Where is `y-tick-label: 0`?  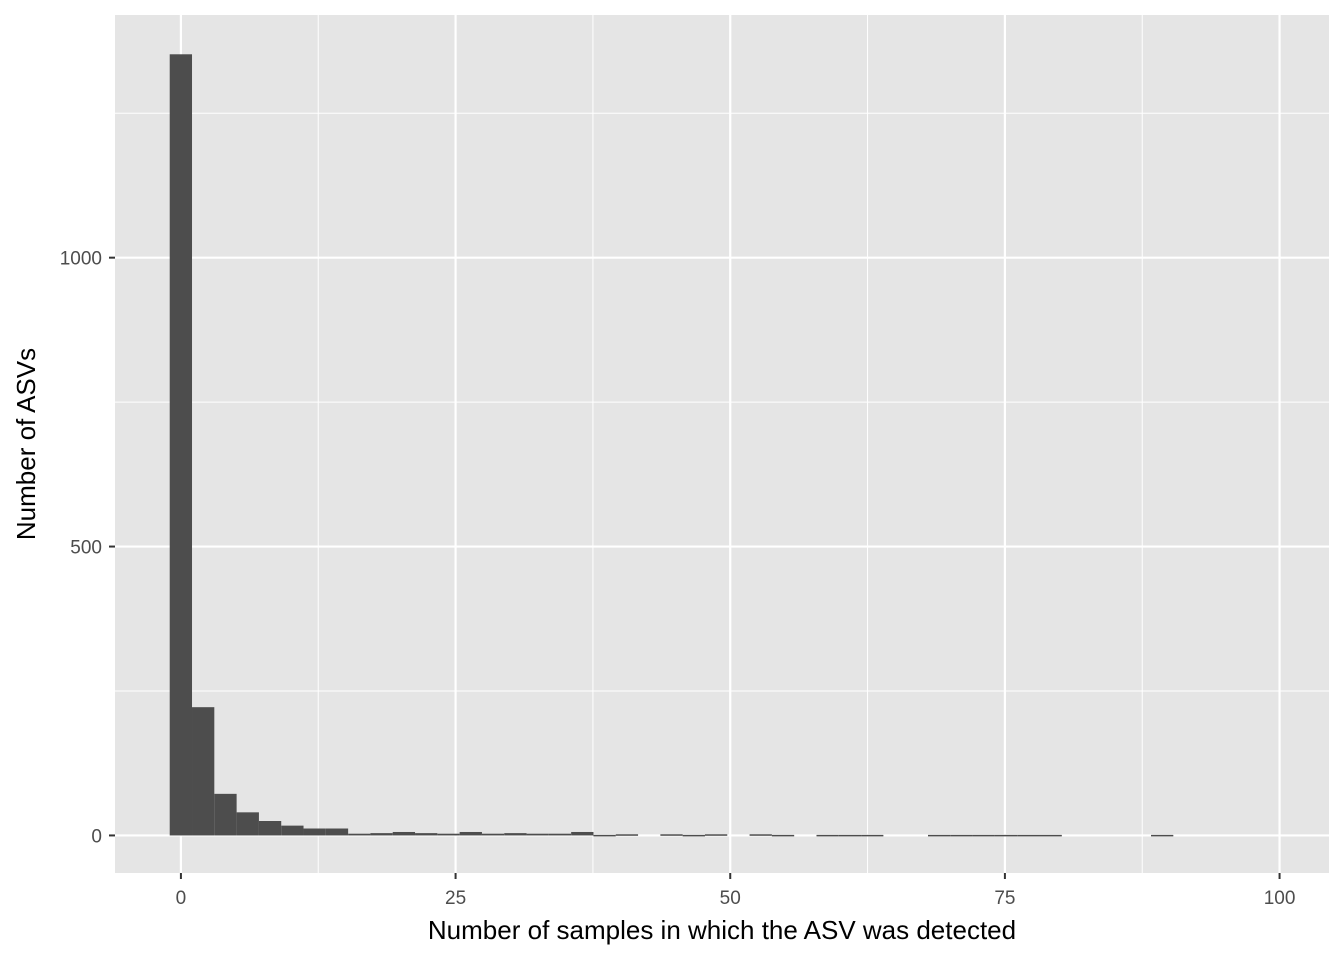
y-tick-label: 0 is located at coordinates (96, 836).